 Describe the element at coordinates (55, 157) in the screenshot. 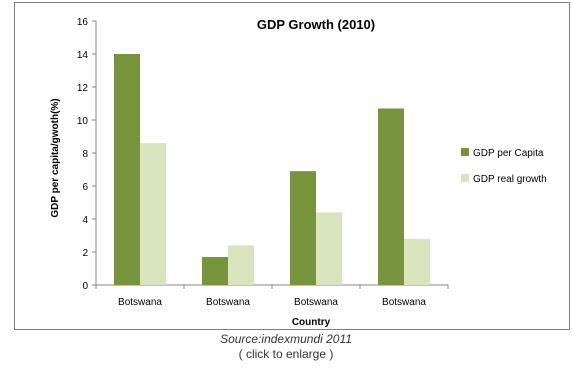

I see `y-axis-label: GDP per capita/gwoth(%)` at that location.